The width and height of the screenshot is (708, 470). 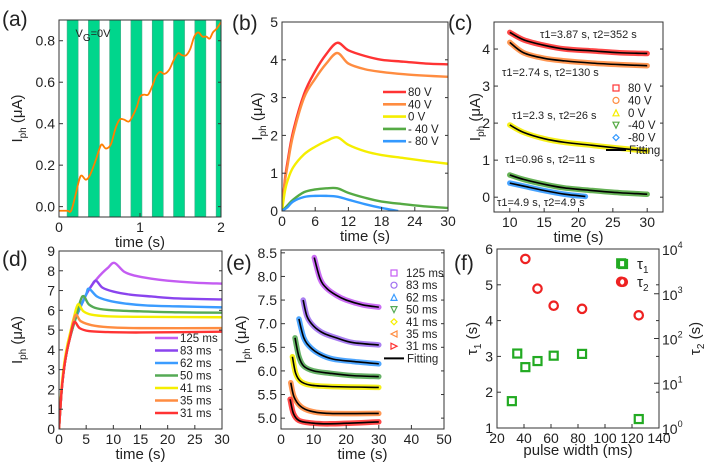 What do you see at coordinates (420, 93) in the screenshot?
I see `legend-label: 80 V` at bounding box center [420, 93].